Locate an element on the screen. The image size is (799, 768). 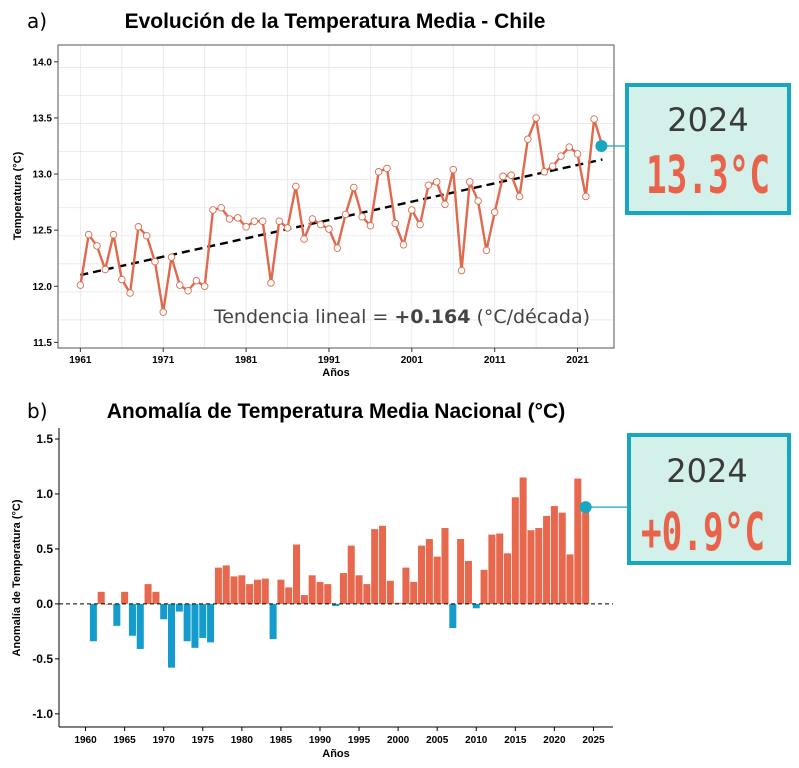
trend-line is located at coordinates (341, 217).